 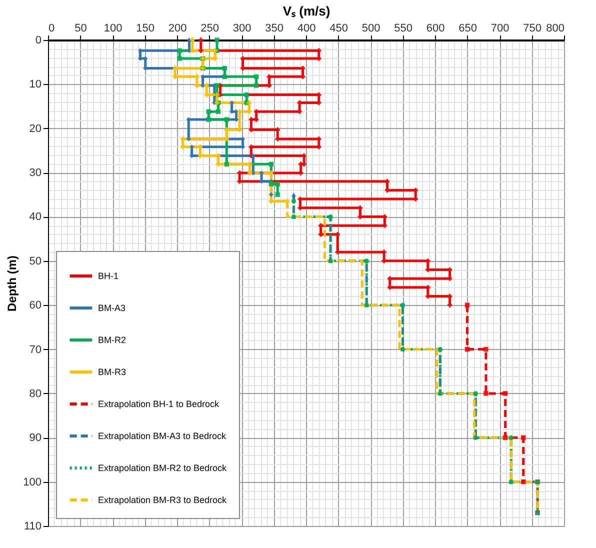 What do you see at coordinates (108, 276) in the screenshot?
I see `legend-label: BH-1` at bounding box center [108, 276].